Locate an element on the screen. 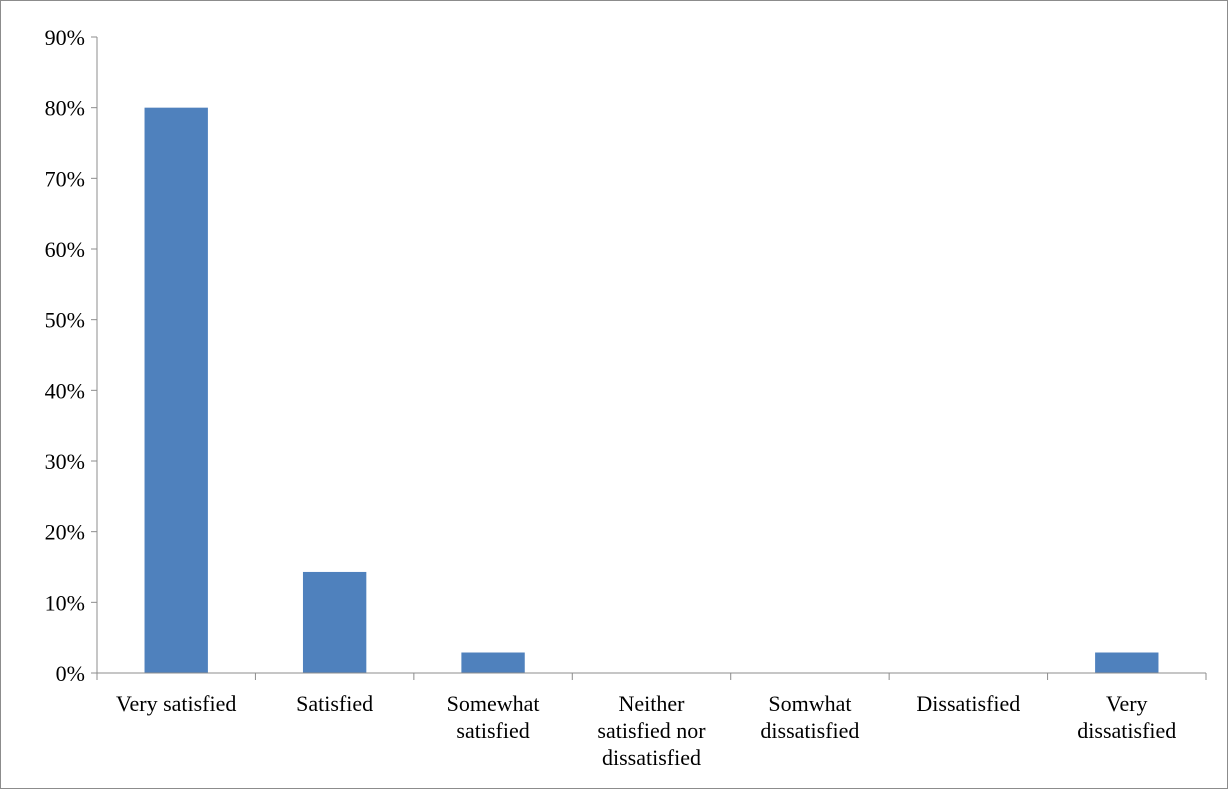 The height and width of the screenshot is (790, 1228). x-tick-label-line: satisfied nor is located at coordinates (651, 730).